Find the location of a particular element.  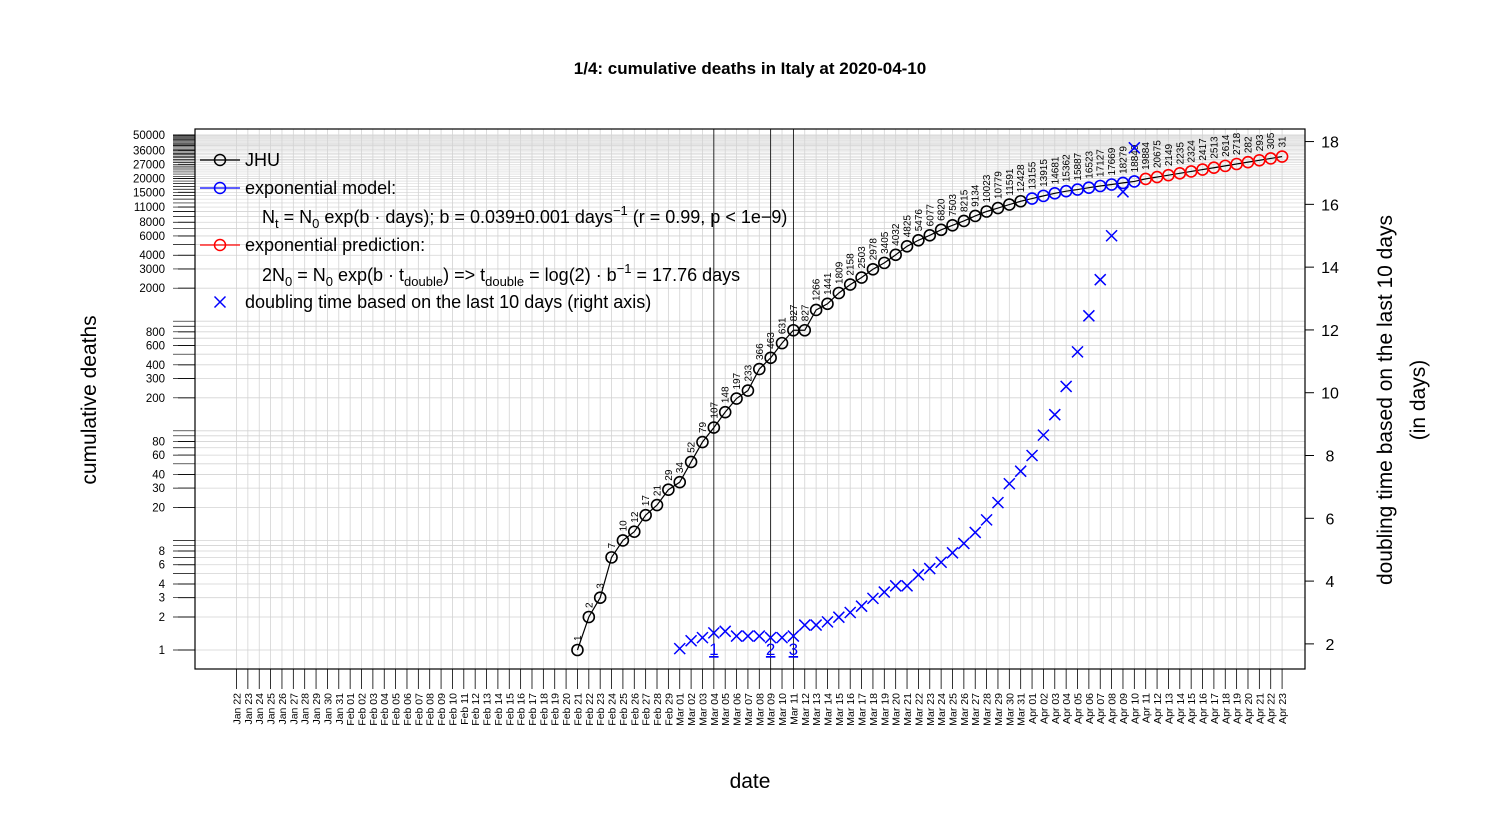

data-label: 2503 is located at coordinates (862, 257).